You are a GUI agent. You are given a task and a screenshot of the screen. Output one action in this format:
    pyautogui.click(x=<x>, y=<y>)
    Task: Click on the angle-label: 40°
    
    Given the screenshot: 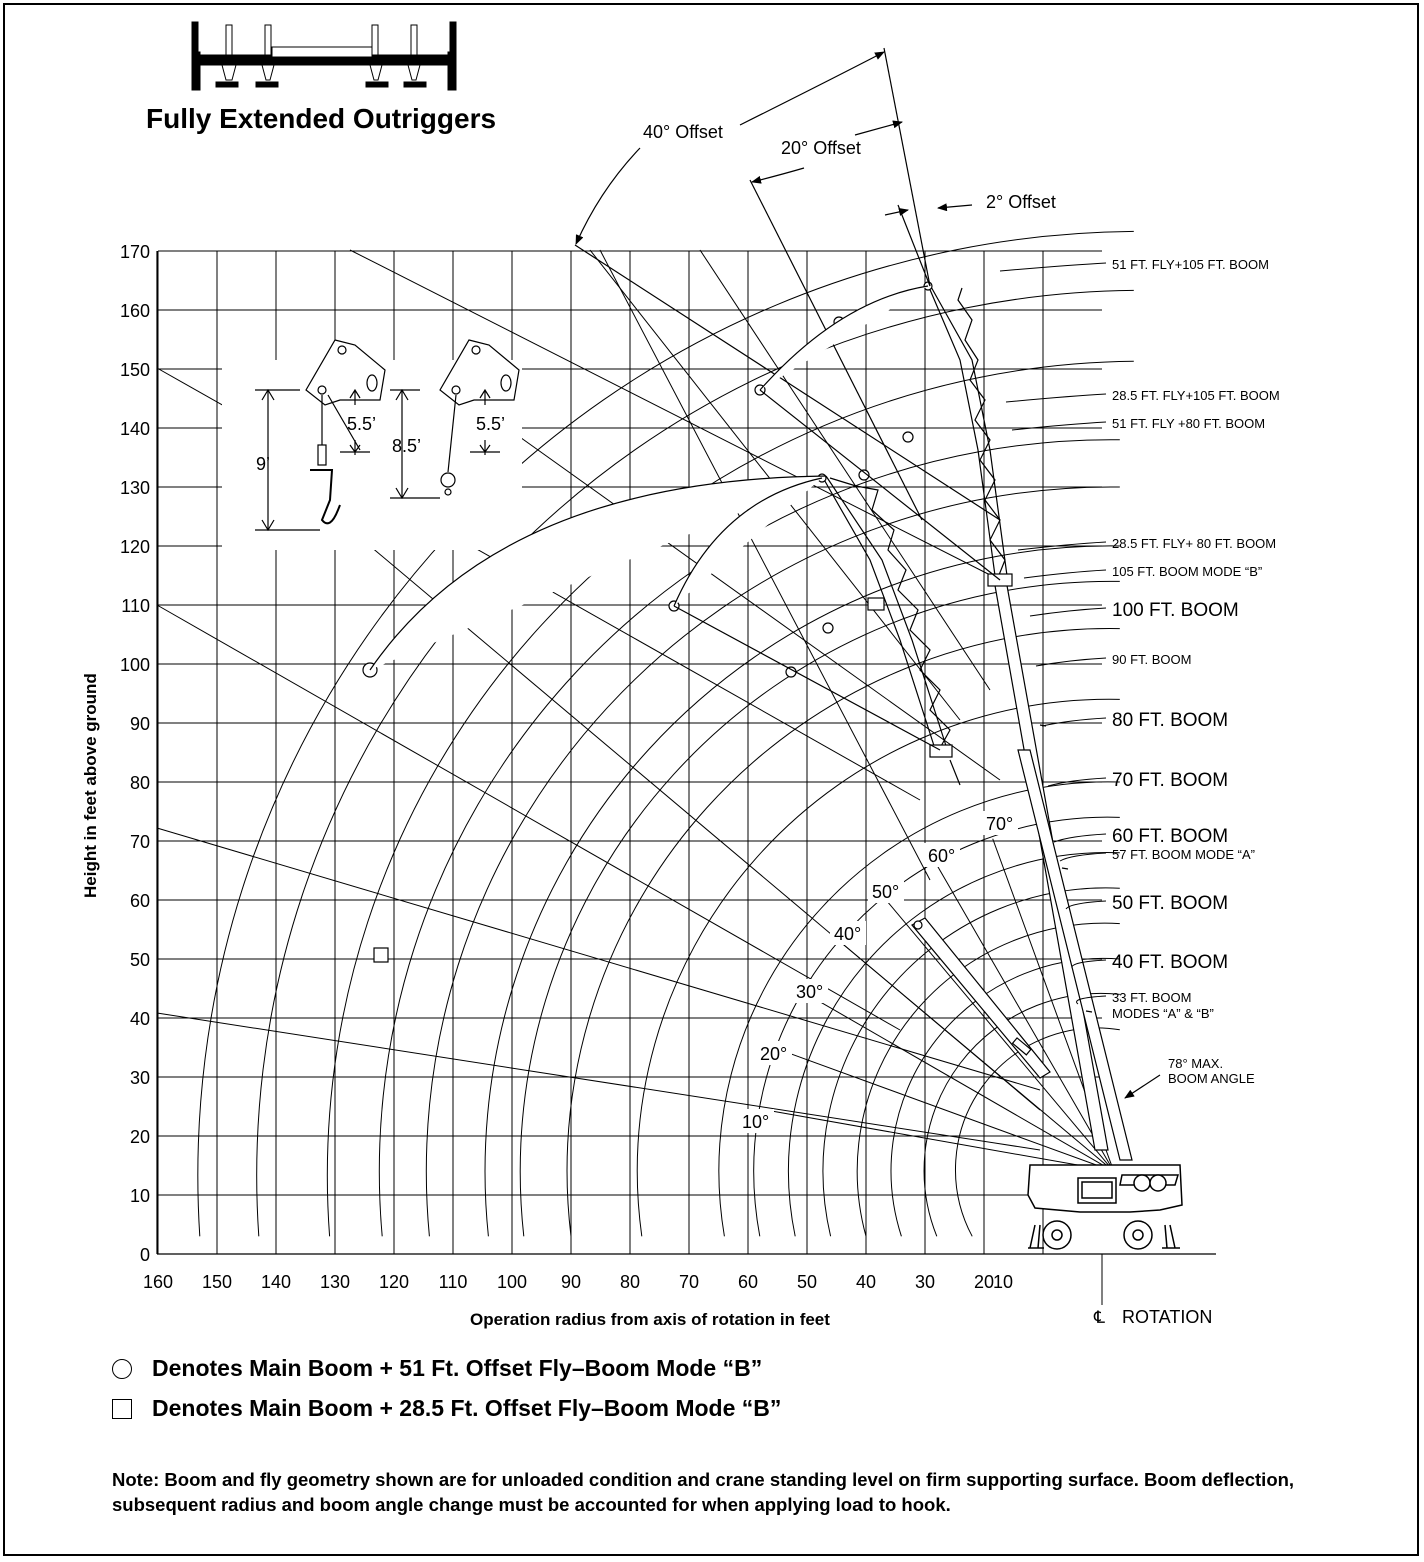 What is the action you would take?
    pyautogui.click(x=847, y=934)
    